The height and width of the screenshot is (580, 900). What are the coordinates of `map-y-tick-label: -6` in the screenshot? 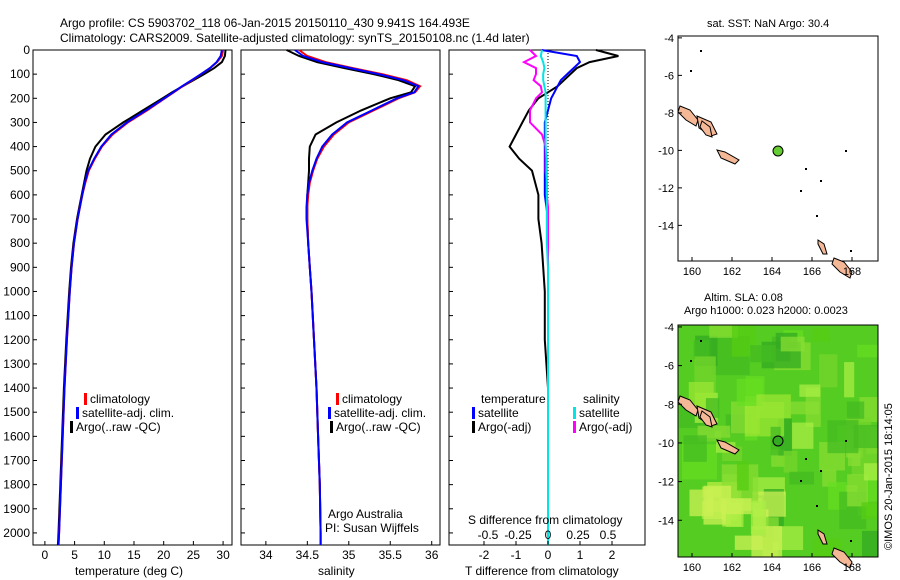 It's located at (669, 76).